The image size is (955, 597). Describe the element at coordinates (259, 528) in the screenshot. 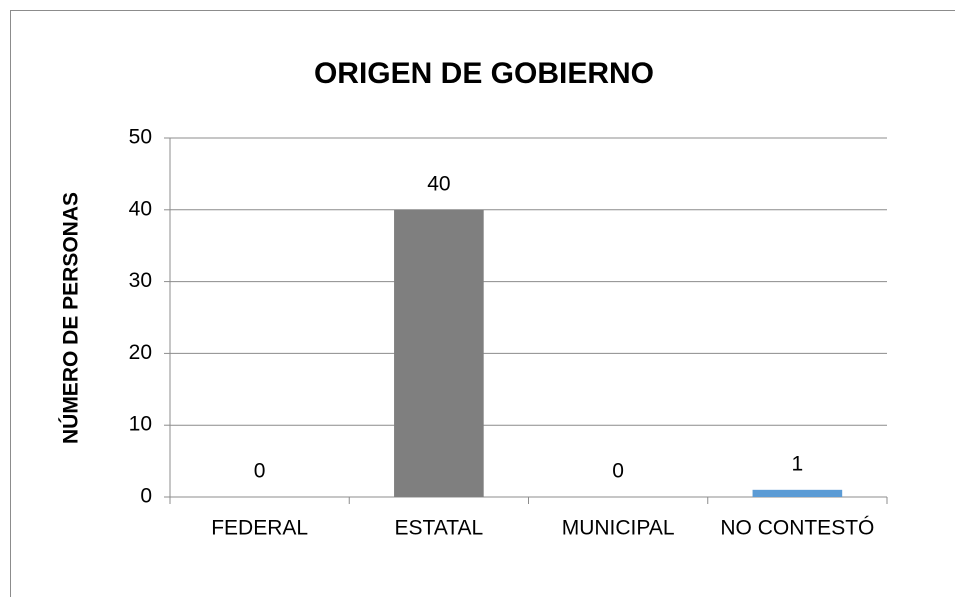

I see `x-tick-label: FEDERAL` at that location.